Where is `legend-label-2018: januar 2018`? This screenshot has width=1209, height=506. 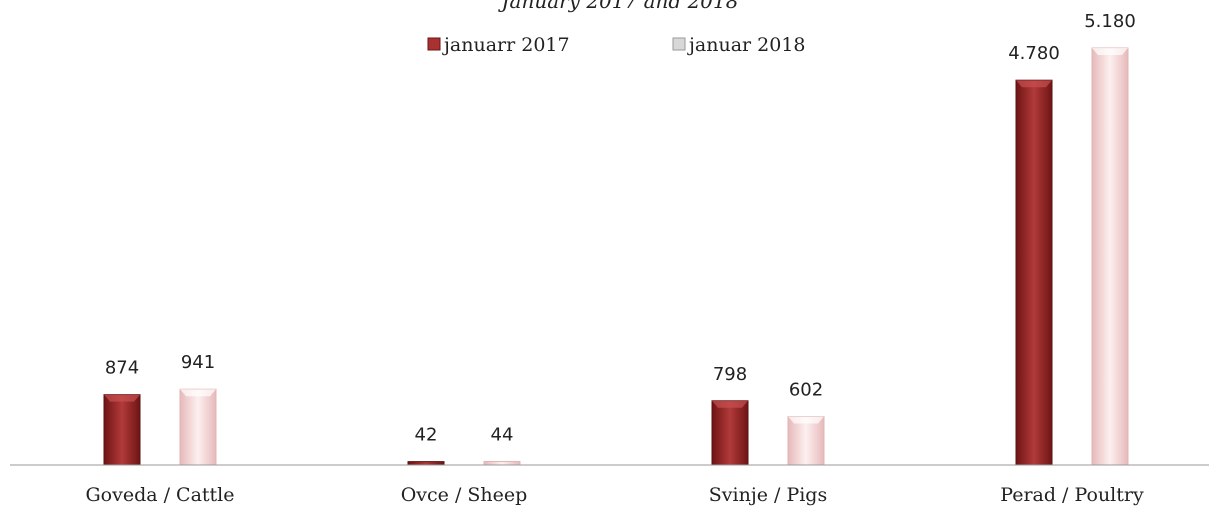 legend-label-2018: januar 2018 is located at coordinates (746, 45).